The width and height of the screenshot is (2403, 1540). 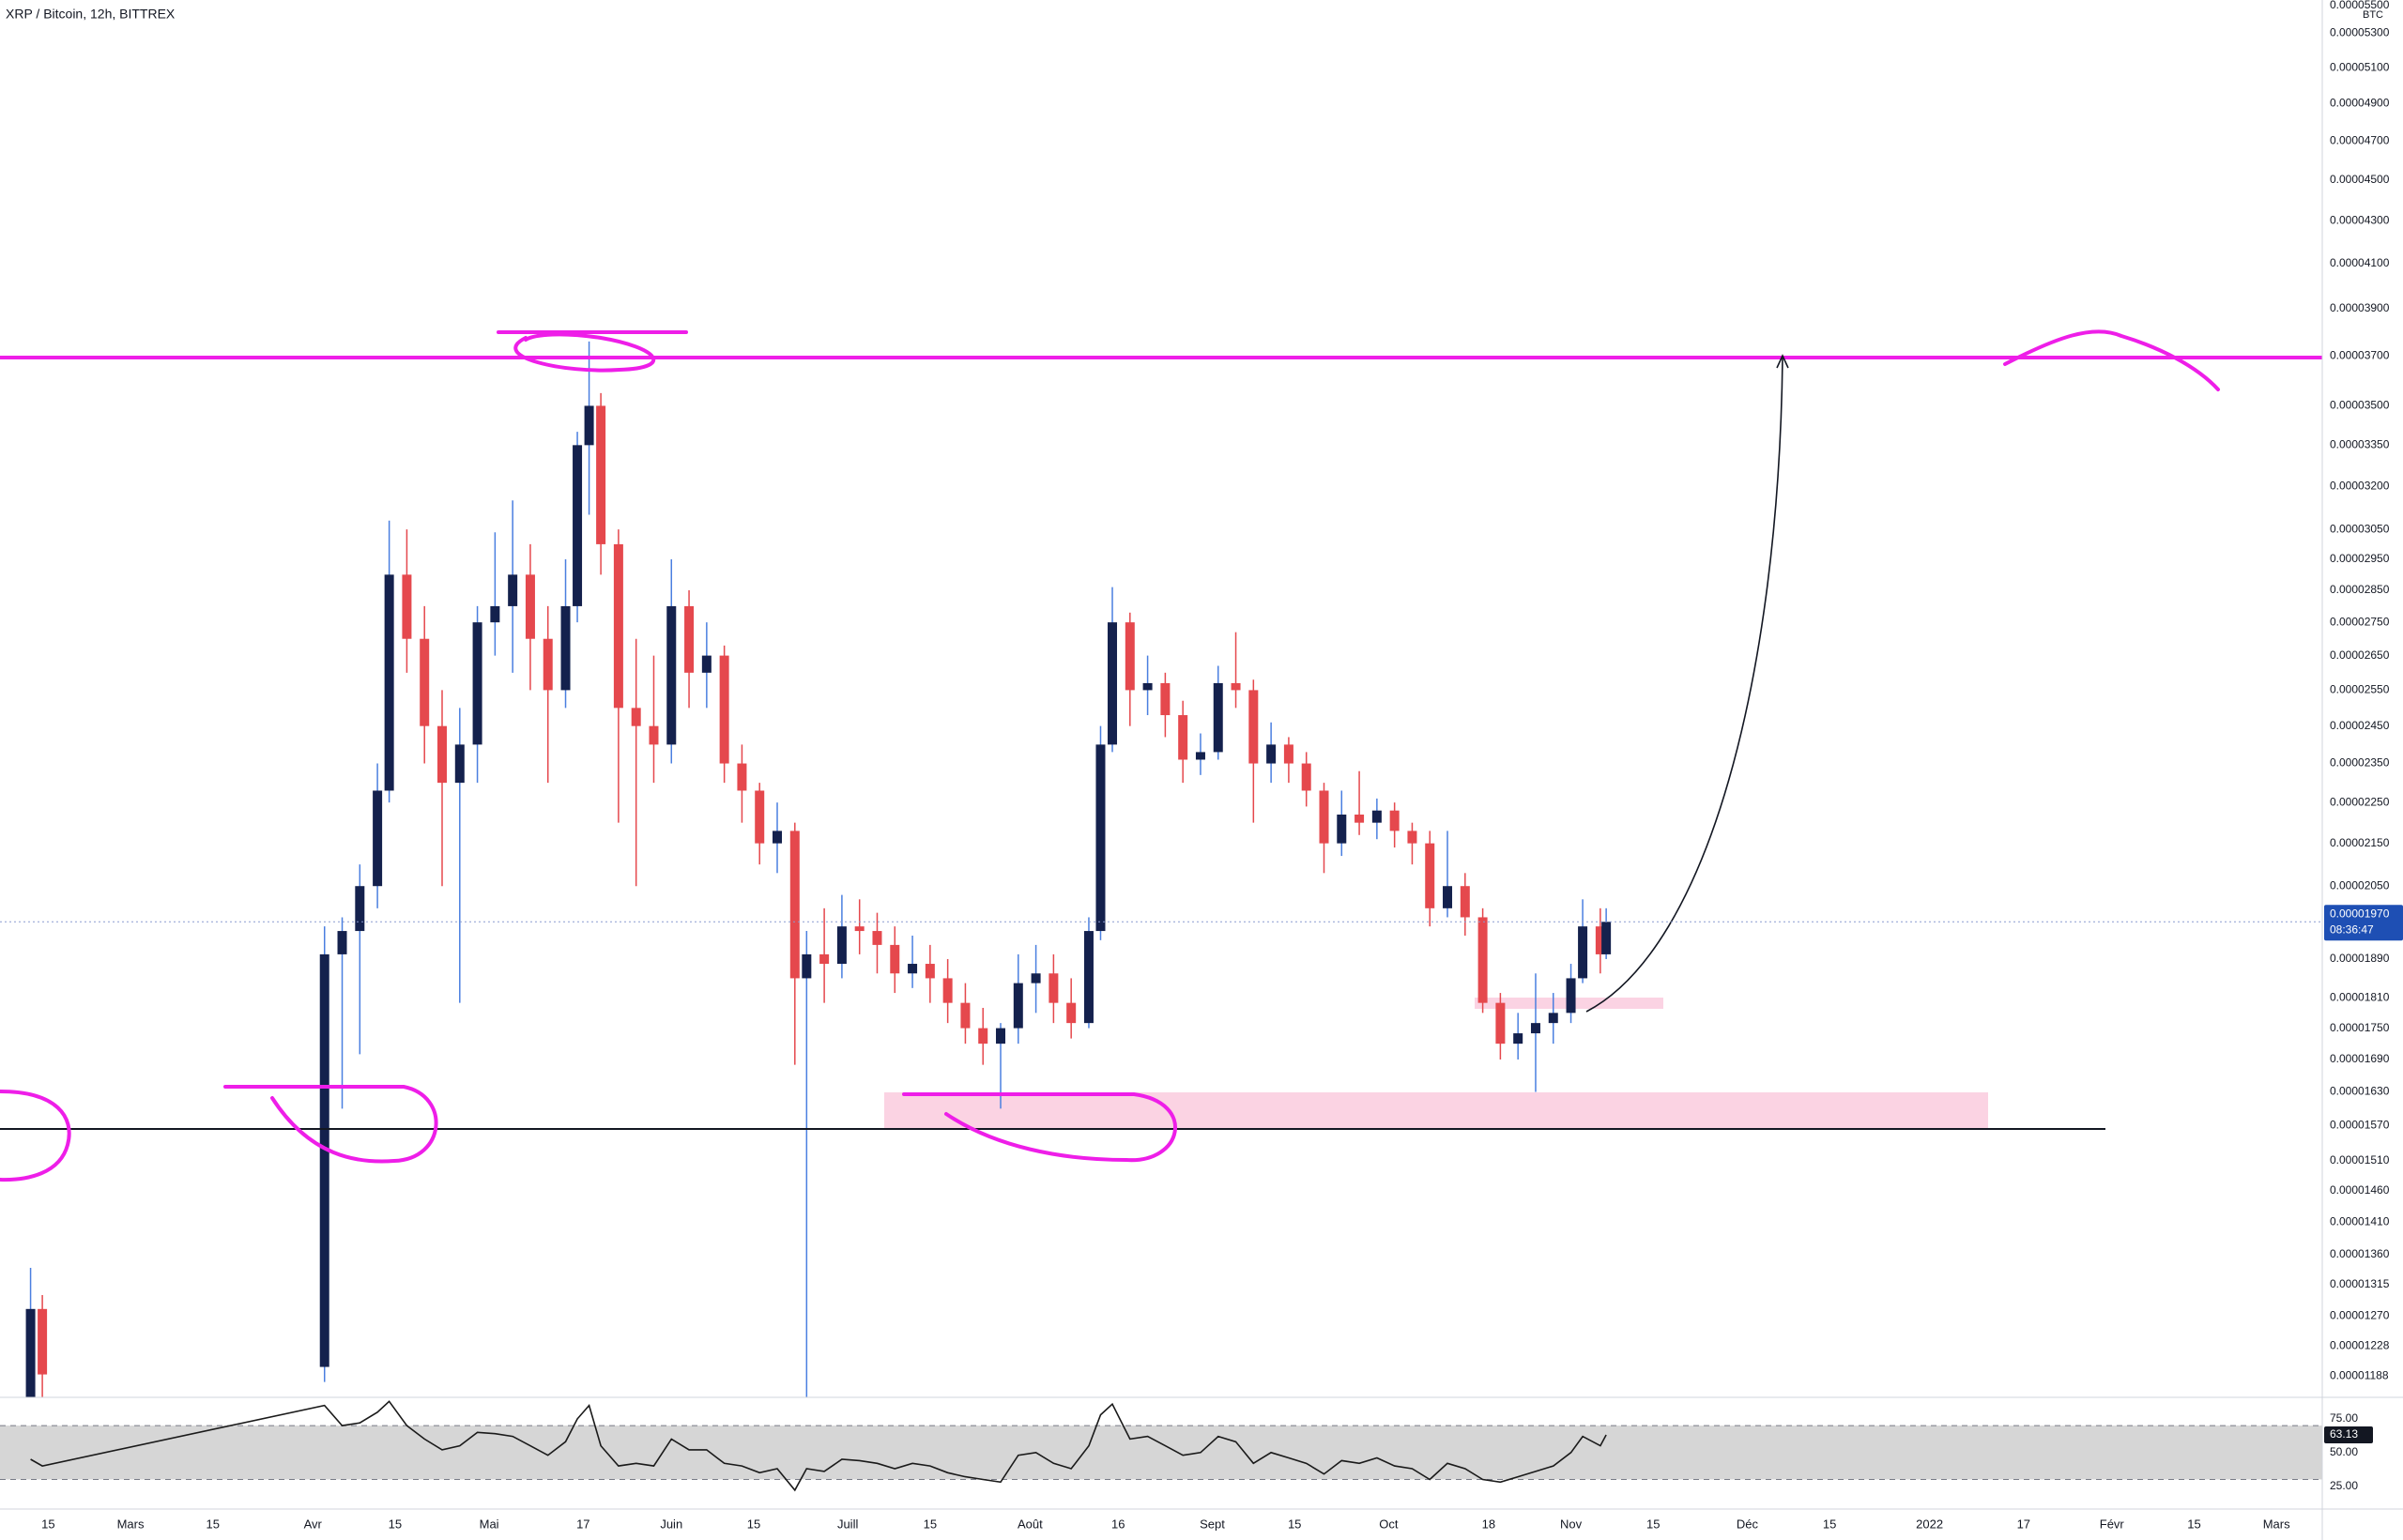 I want to click on y-tick-label: 0.00002850, so click(x=2360, y=589).